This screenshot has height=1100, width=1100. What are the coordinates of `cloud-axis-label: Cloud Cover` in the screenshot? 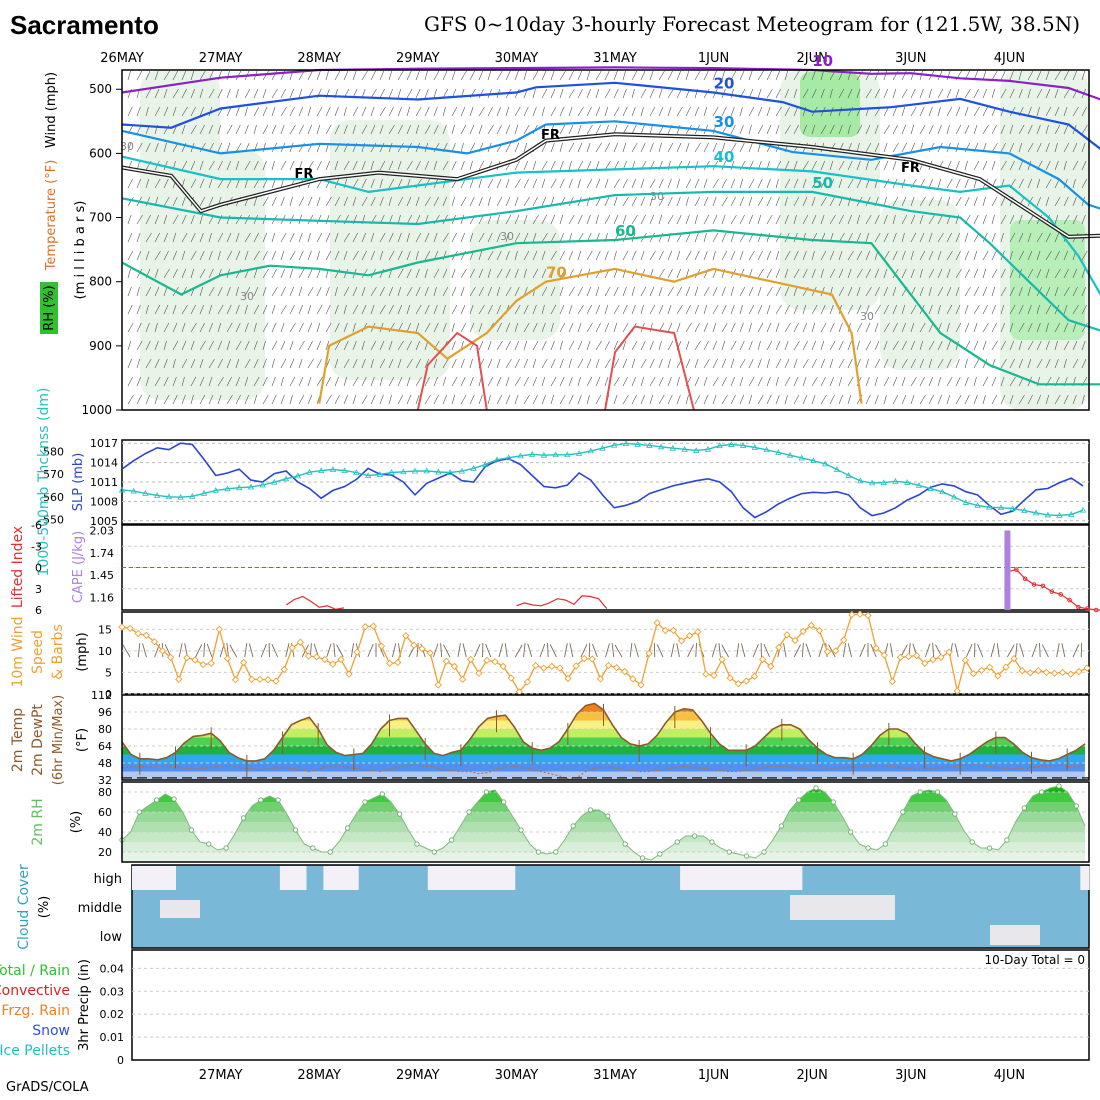 It's located at (24, 907).